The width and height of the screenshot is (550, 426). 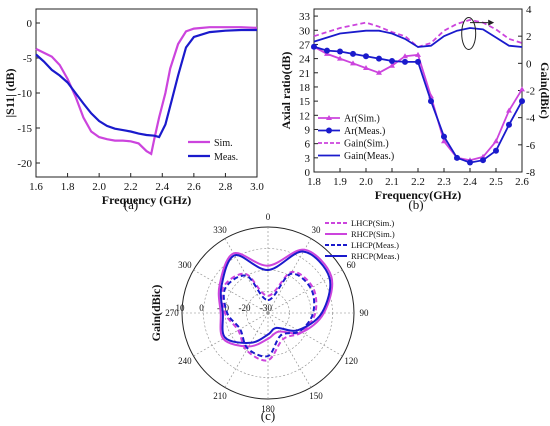 I want to click on polar-r-label: 10, so click(x=181, y=308).